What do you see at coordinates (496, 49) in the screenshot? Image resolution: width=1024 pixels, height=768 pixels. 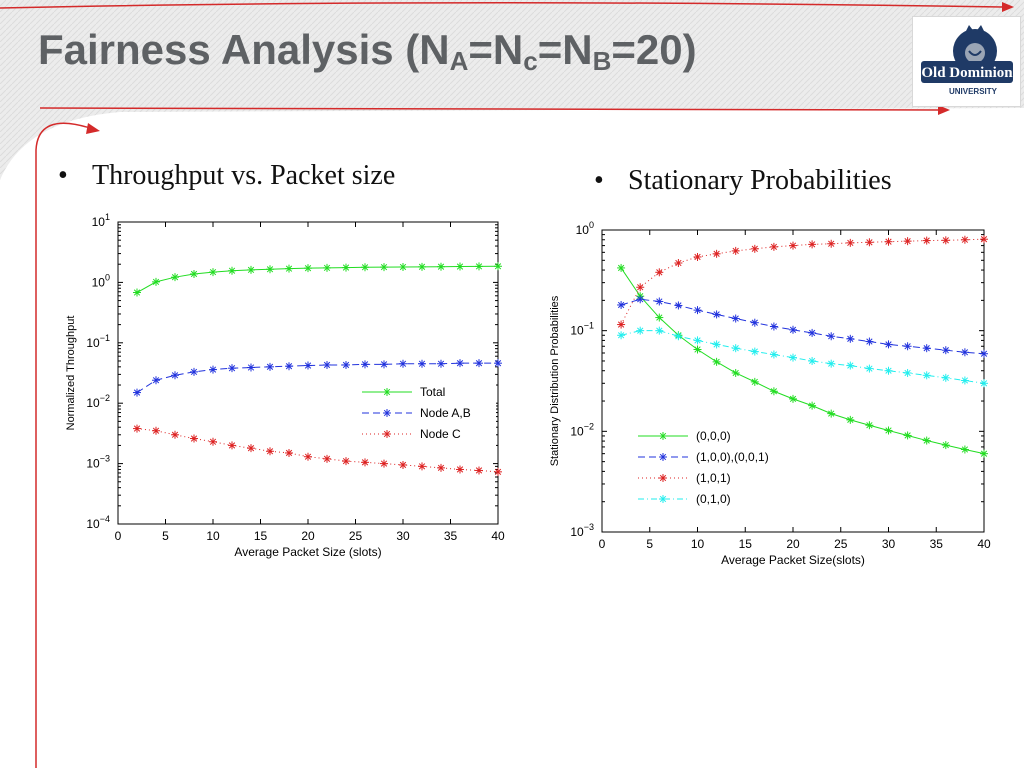 I see `title-eq-1: =N` at bounding box center [496, 49].